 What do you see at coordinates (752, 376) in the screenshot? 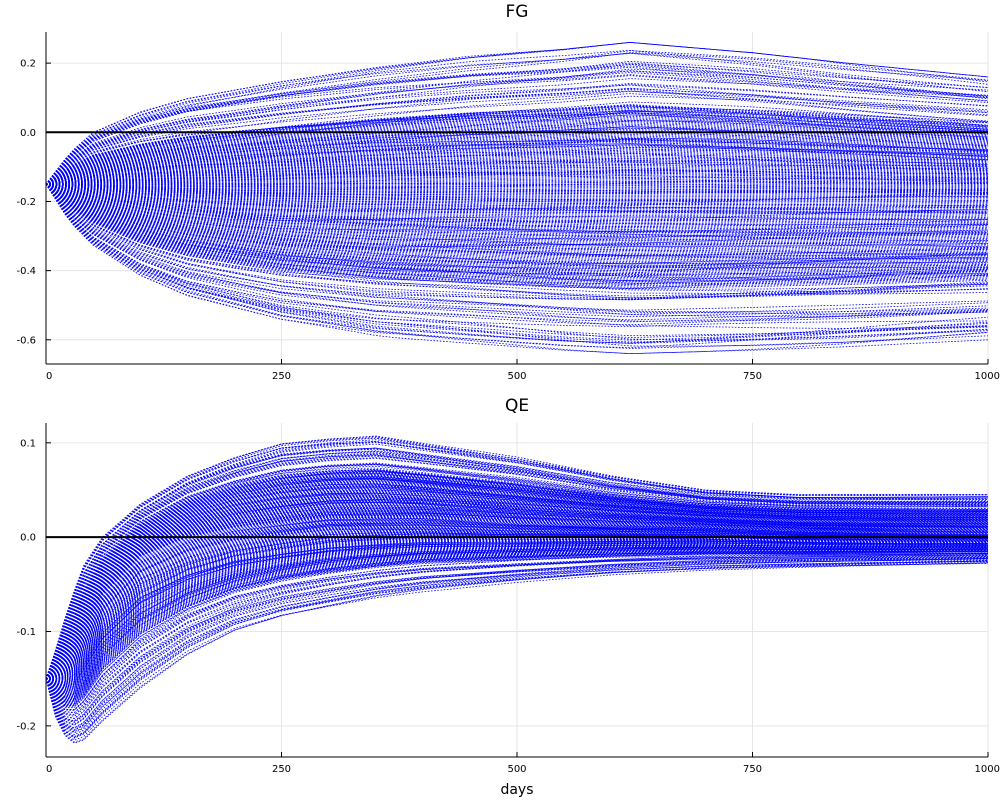
I see `fg-x-tick-label-3: 750` at bounding box center [752, 376].